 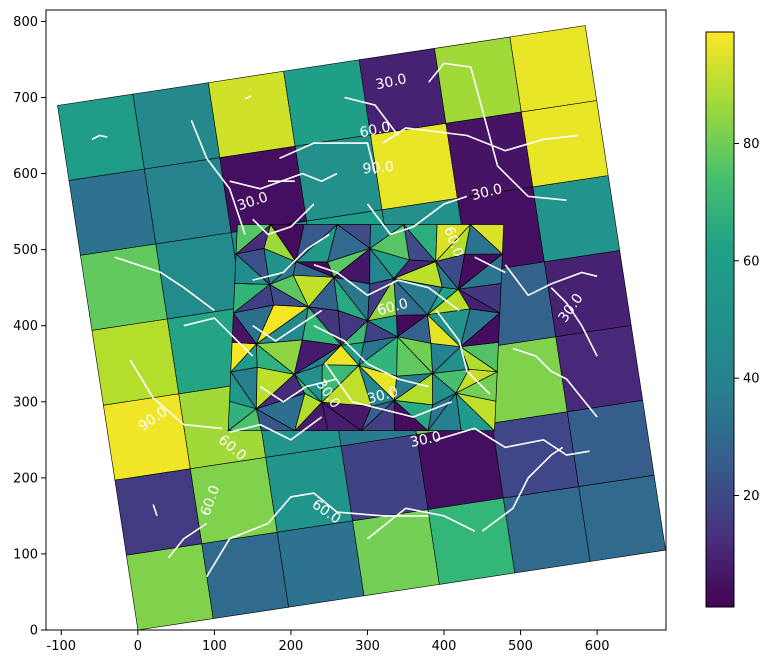 What do you see at coordinates (25, 174) in the screenshot?
I see `y-tick-label: 600` at bounding box center [25, 174].